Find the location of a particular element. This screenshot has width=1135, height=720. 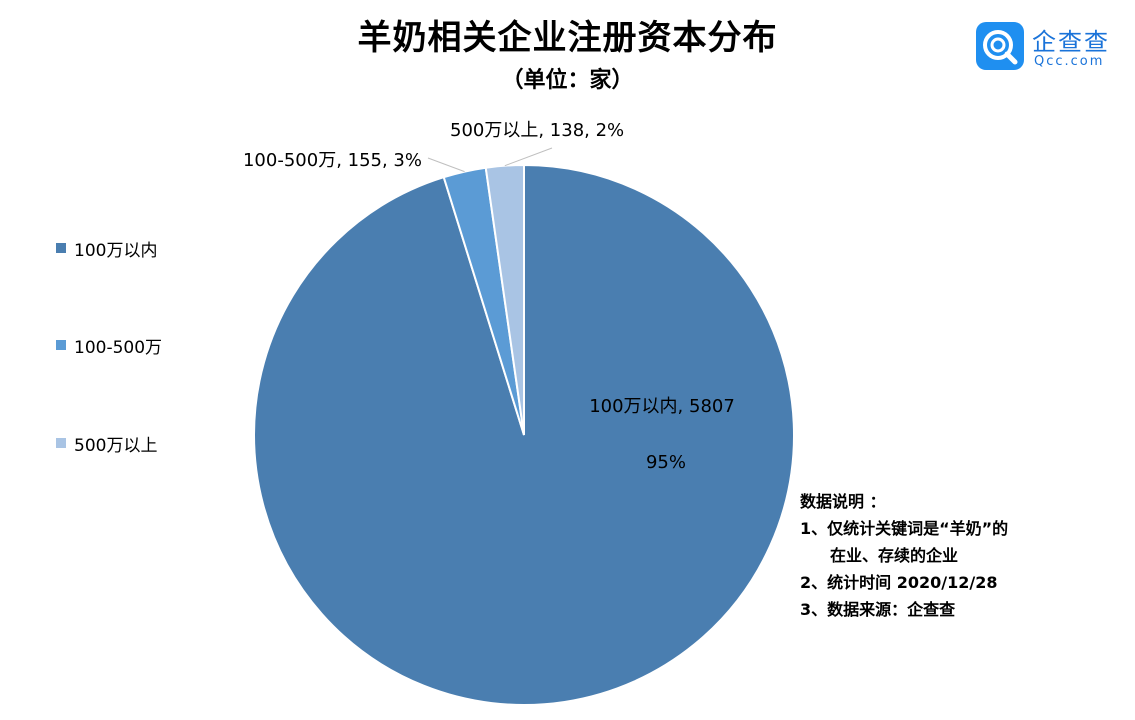

notes-line-1: 1、仅统计关键词是“羊奶”的 is located at coordinates (904, 528).